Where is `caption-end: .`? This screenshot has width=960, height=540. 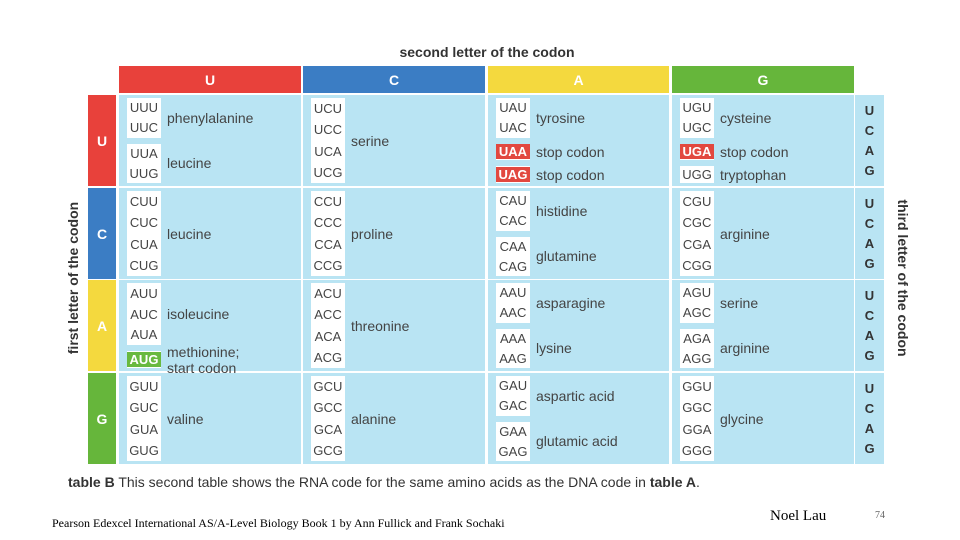
caption-end: . is located at coordinates (697, 482).